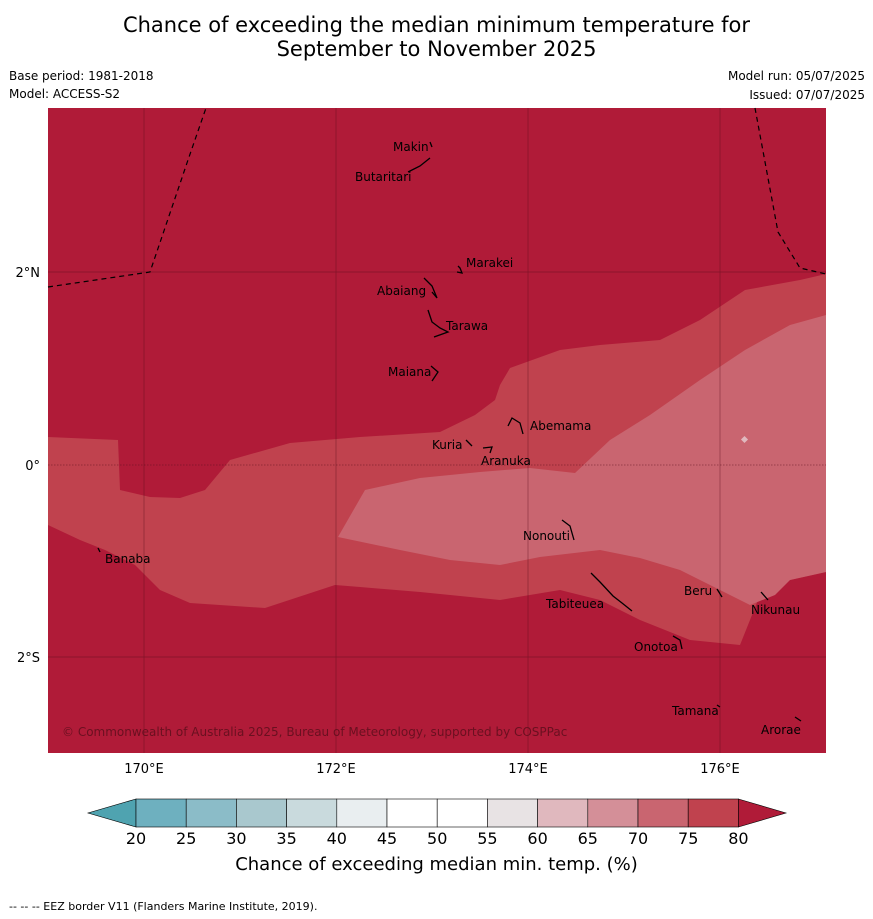 This screenshot has height=919, width=873. What do you see at coordinates (436, 49) in the screenshot?
I see `chart-title-line2: September to November 2025` at bounding box center [436, 49].